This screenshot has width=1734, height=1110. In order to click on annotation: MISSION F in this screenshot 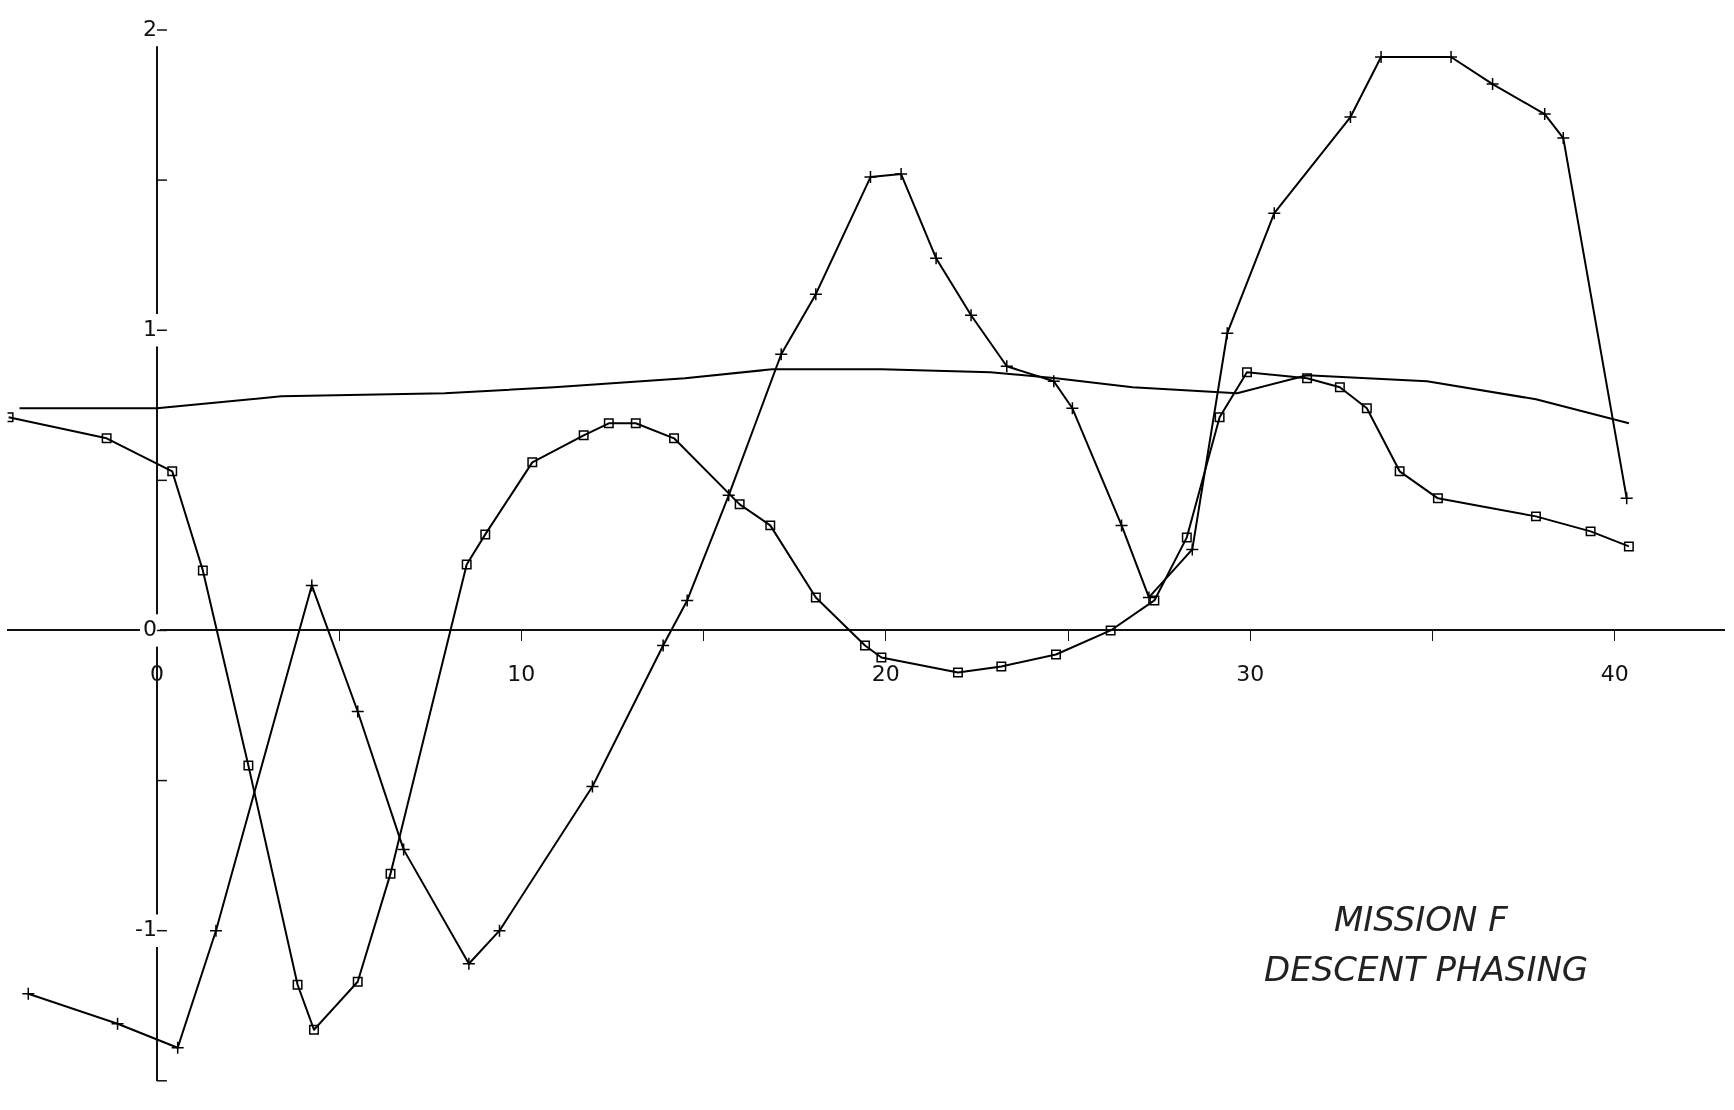, I will do `click(1421, 918)`.